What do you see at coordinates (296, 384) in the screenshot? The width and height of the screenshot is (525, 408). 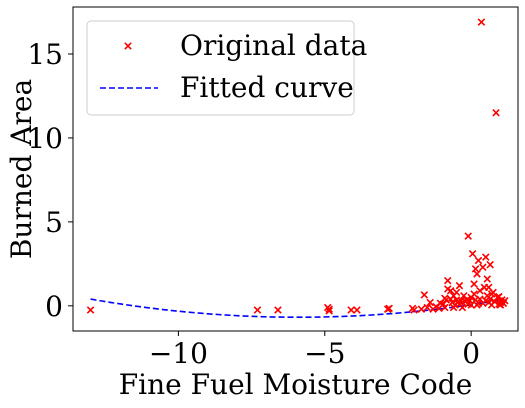 I see `x-axis-label: Fine Fuel Moisture Code` at bounding box center [296, 384].